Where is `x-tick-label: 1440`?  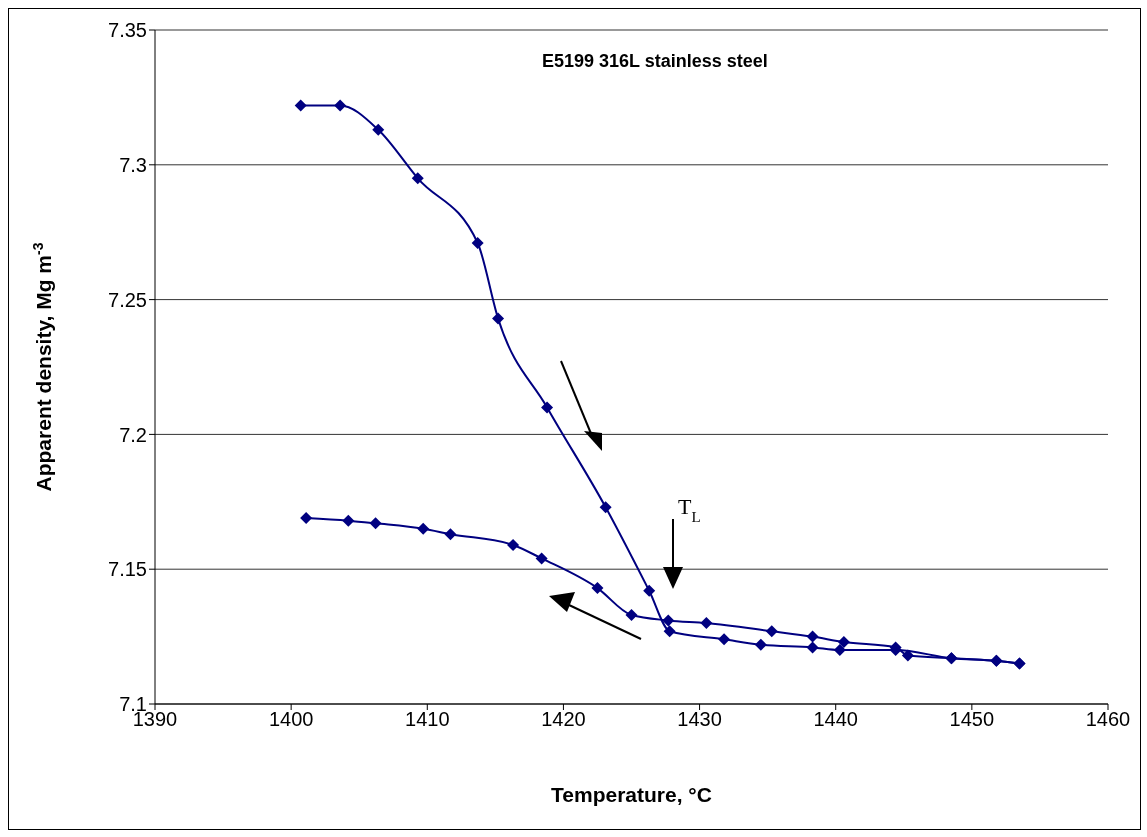
x-tick-label: 1440 is located at coordinates (835, 719).